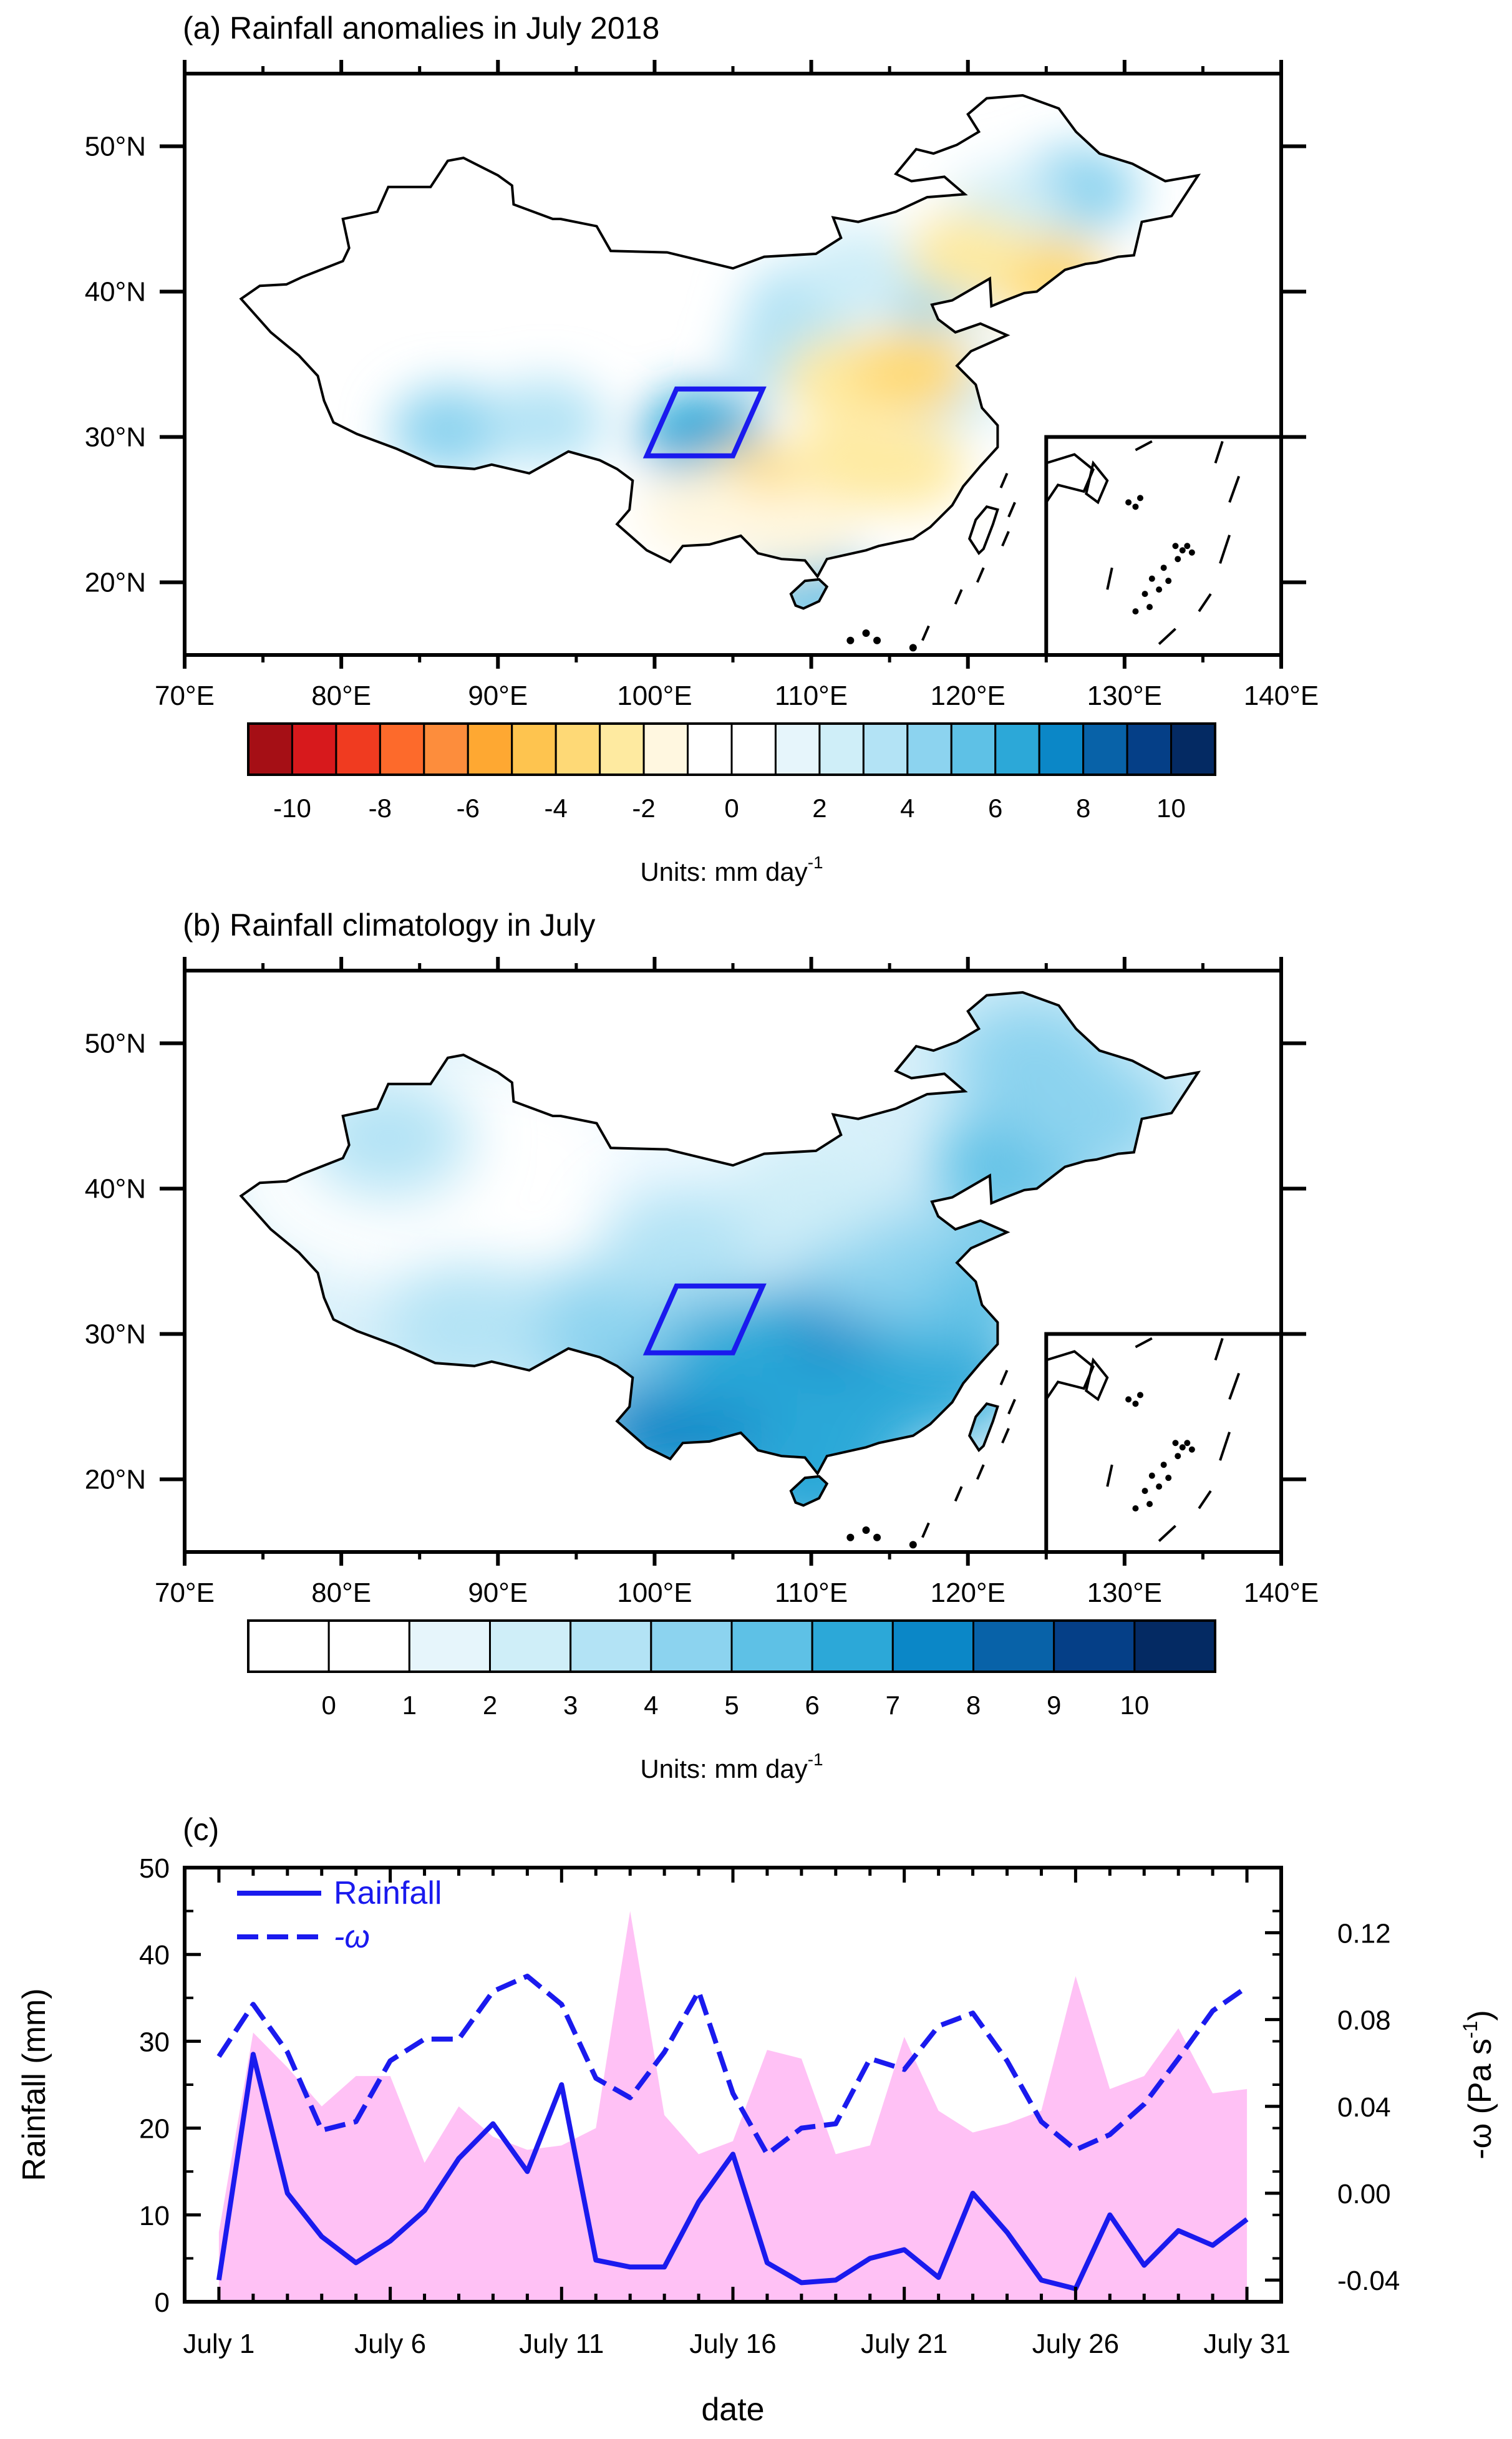  I want to click on units-text: Units: mm day, so click(724, 871).